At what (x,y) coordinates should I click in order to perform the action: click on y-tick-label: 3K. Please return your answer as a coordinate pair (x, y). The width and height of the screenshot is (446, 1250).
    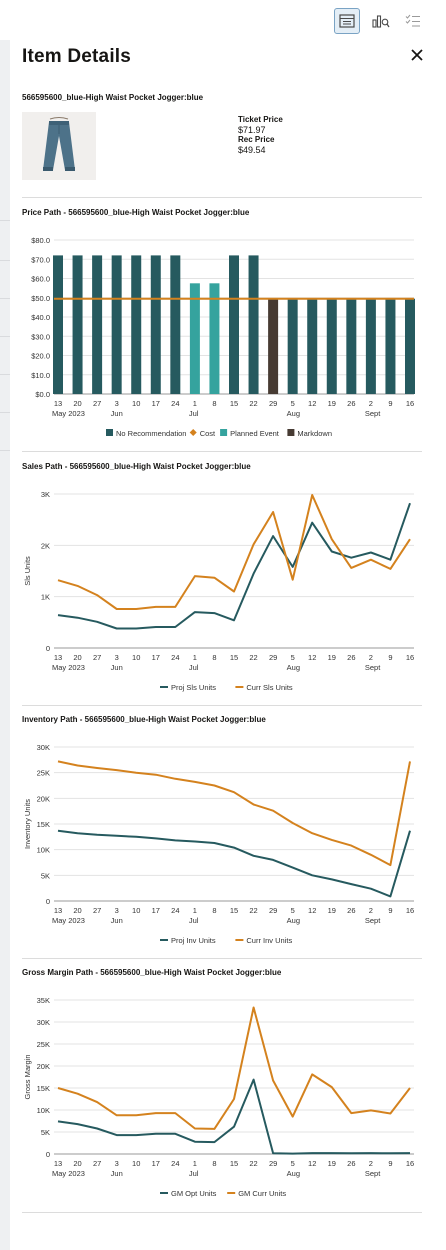
    Looking at the image, I should click on (45, 494).